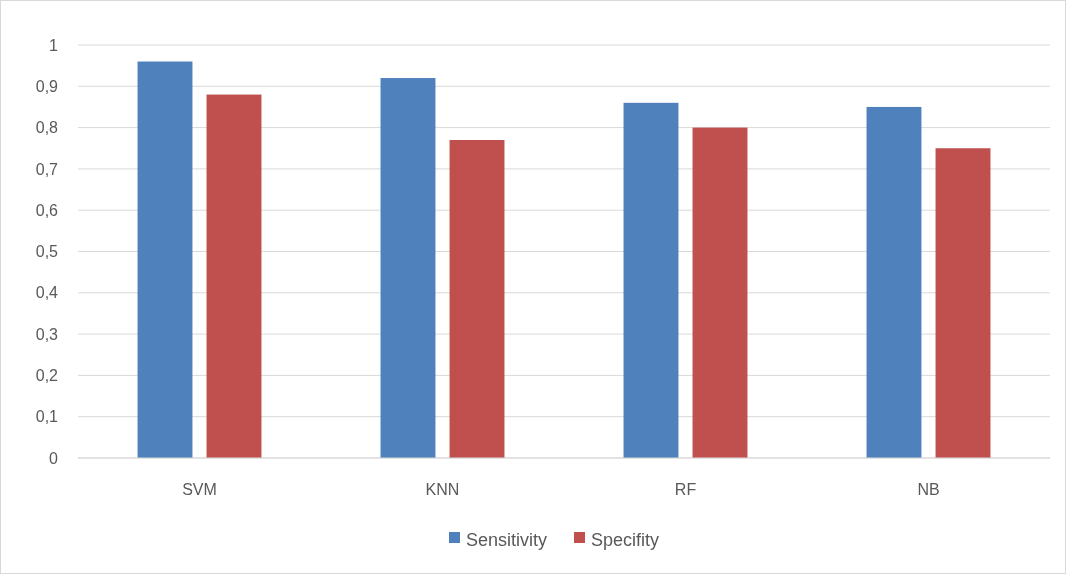 The height and width of the screenshot is (574, 1066). Describe the element at coordinates (199, 489) in the screenshot. I see `x-tick-label: SVM` at that location.